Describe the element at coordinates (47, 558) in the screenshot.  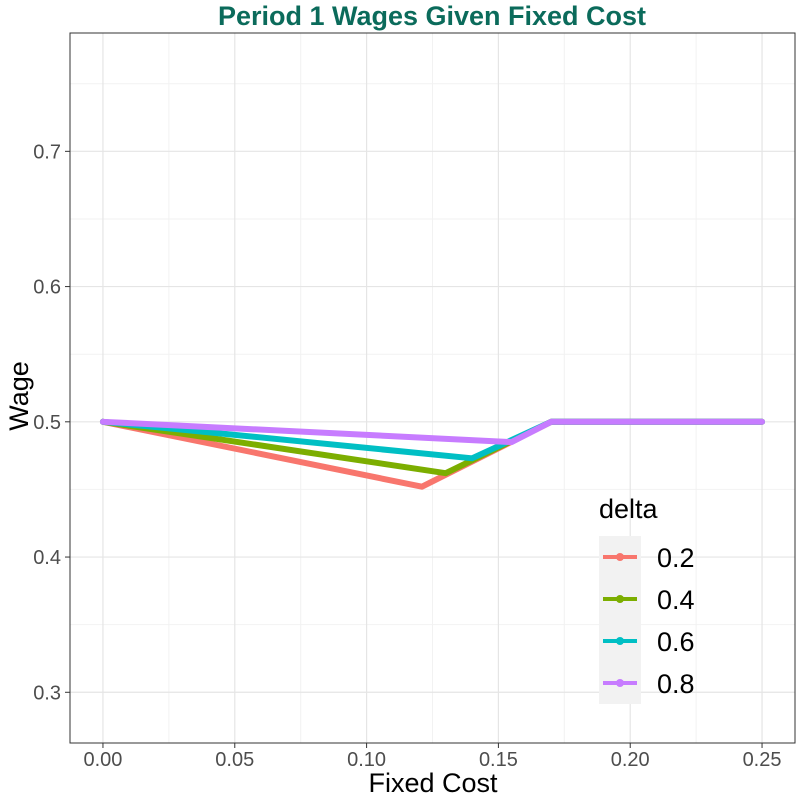
I see `y-tick-label: 0.4` at that location.